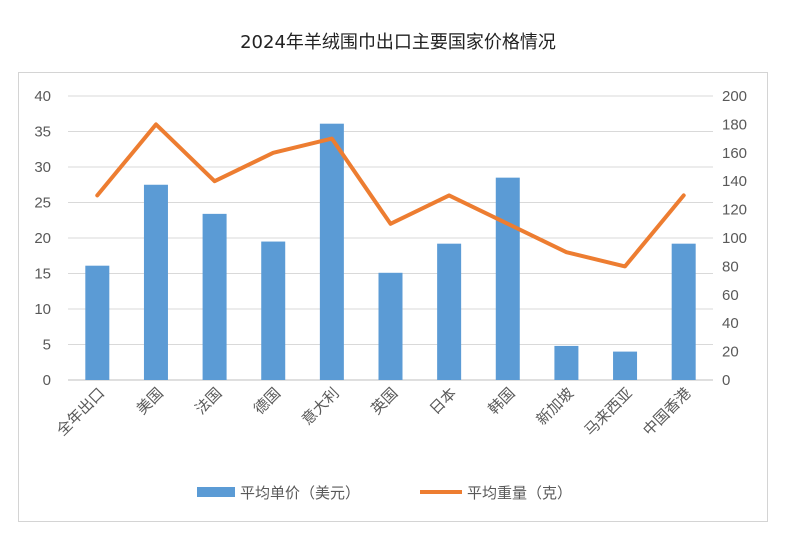  What do you see at coordinates (726, 380) in the screenshot?
I see `right-tick-label: 0` at bounding box center [726, 380].